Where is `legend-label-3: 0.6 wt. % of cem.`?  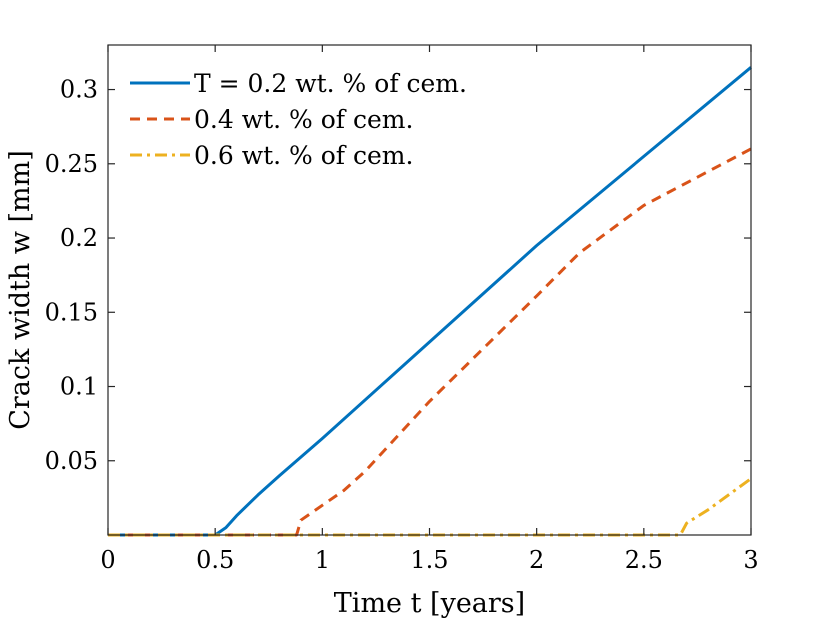
legend-label-3: 0.6 wt. % of cem. is located at coordinates (303, 155).